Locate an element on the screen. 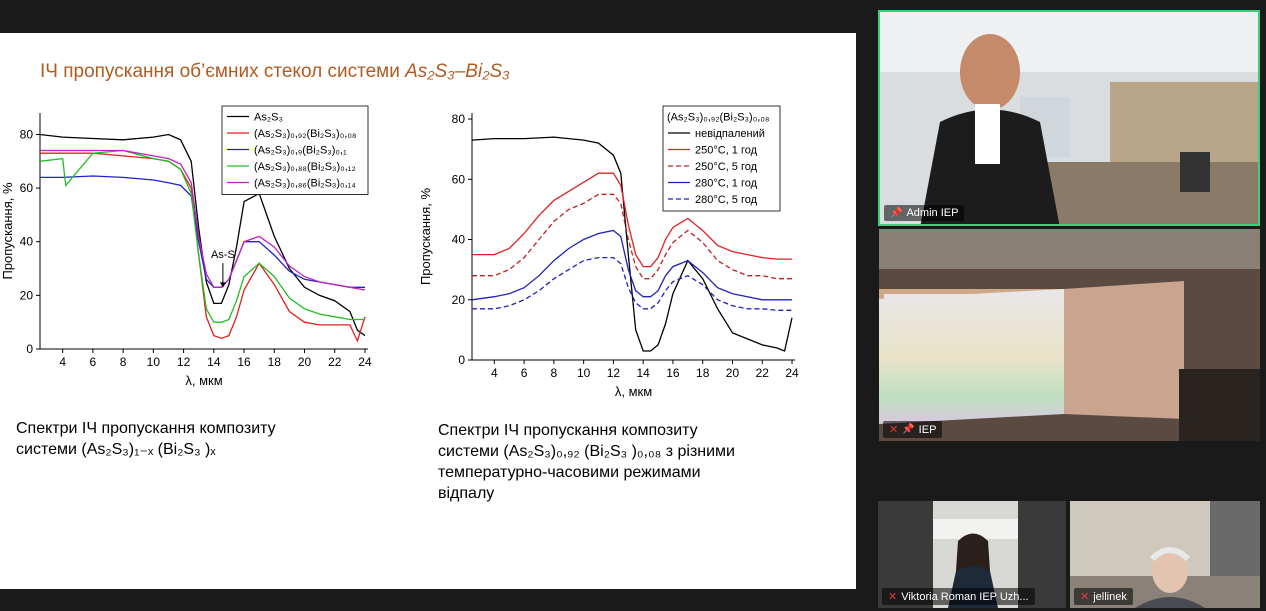  legend-entry: невідпалений is located at coordinates (730, 134).